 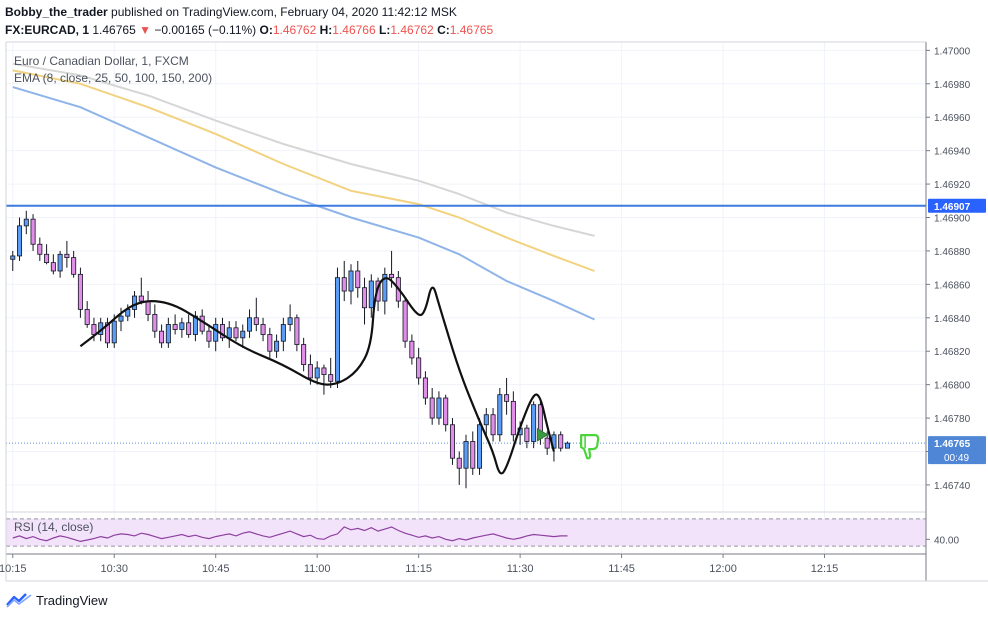 What do you see at coordinates (290, 534) in the screenshot?
I see `rsi-line` at bounding box center [290, 534].